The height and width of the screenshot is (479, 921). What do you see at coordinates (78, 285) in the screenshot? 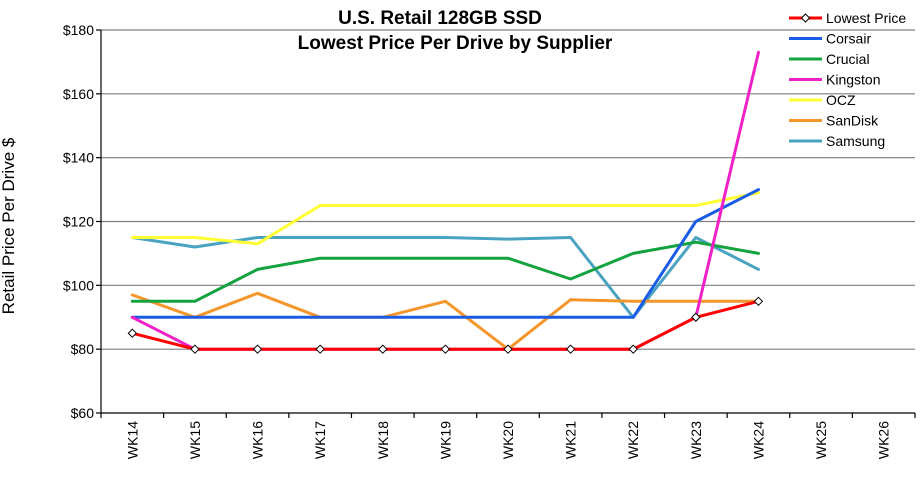
I see `y-tick-label: $100` at bounding box center [78, 285].